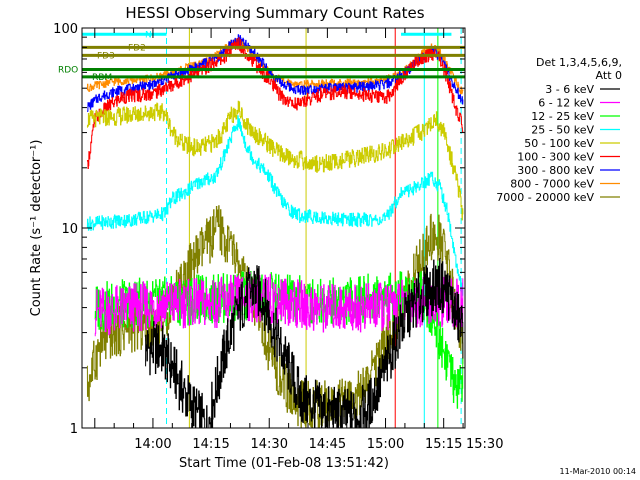  I want to click on legend-entry-label: 3 - 6 keV, so click(569, 89).